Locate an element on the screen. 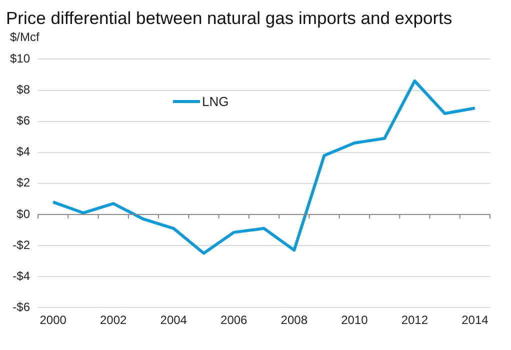 The width and height of the screenshot is (511, 350). y-tick-label: -$6 is located at coordinates (21, 307).